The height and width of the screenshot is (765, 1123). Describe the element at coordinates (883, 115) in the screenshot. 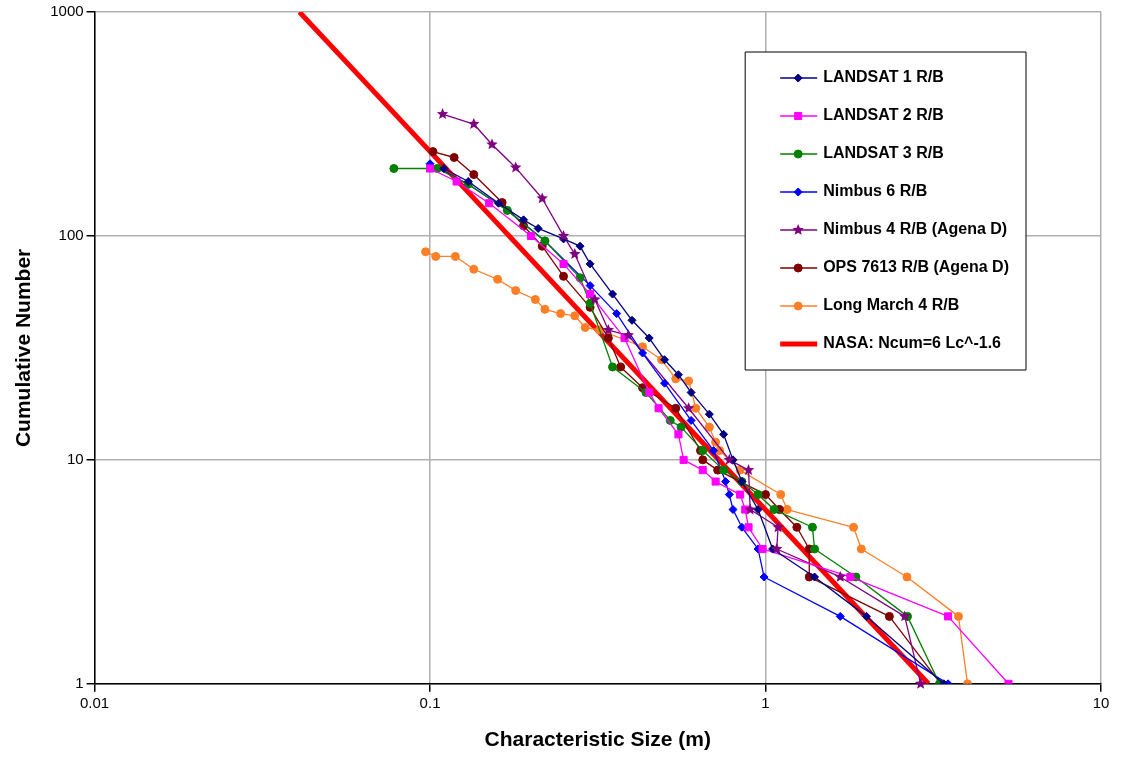

I see `legend-label: LANDSAT 2 R/B` at that location.